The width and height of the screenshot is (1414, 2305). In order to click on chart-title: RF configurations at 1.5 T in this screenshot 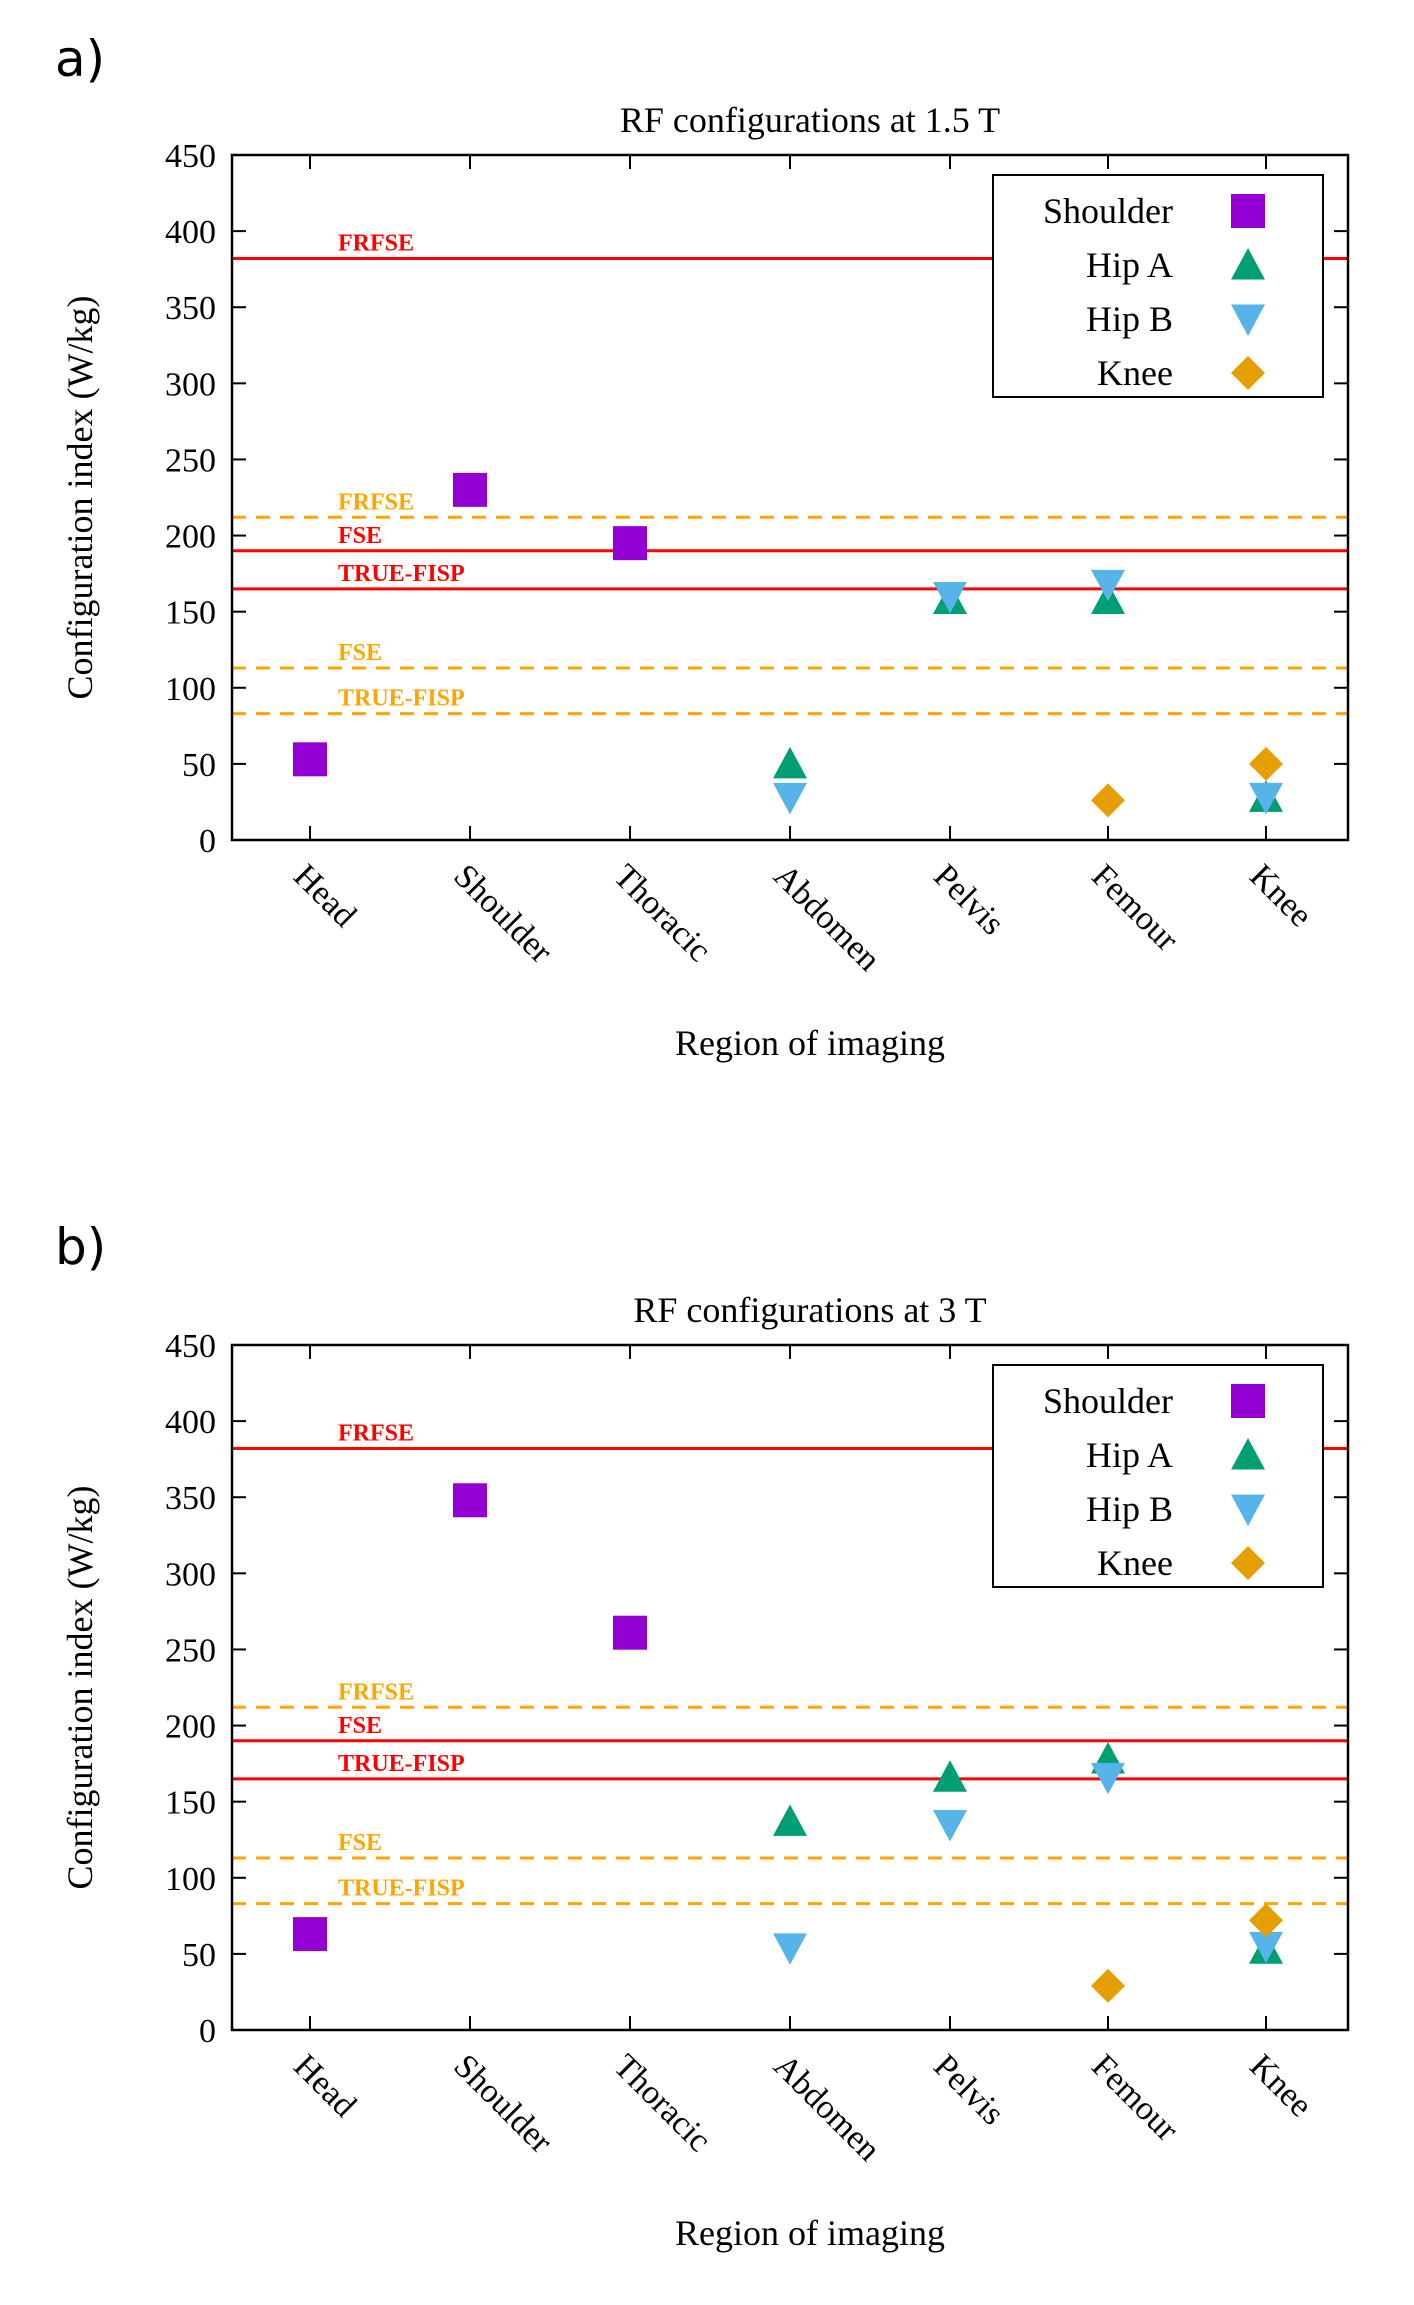, I will do `click(810, 120)`.